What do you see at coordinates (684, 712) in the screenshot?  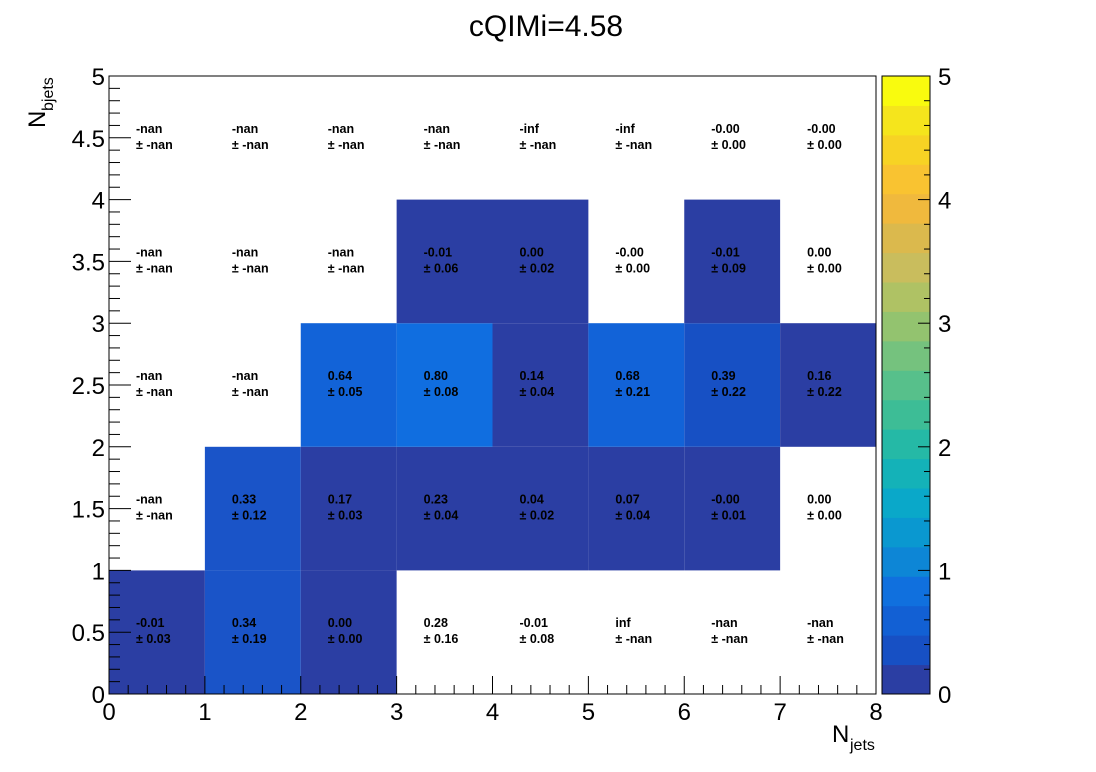 I see `x-tick-label: 6` at bounding box center [684, 712].